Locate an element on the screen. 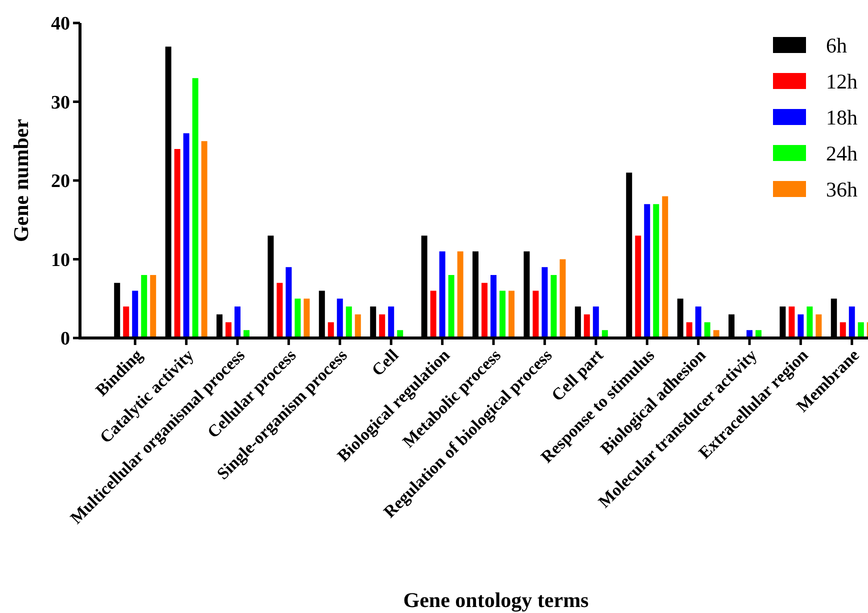 This screenshot has height=613, width=868. legend-label: 36h is located at coordinates (842, 189).